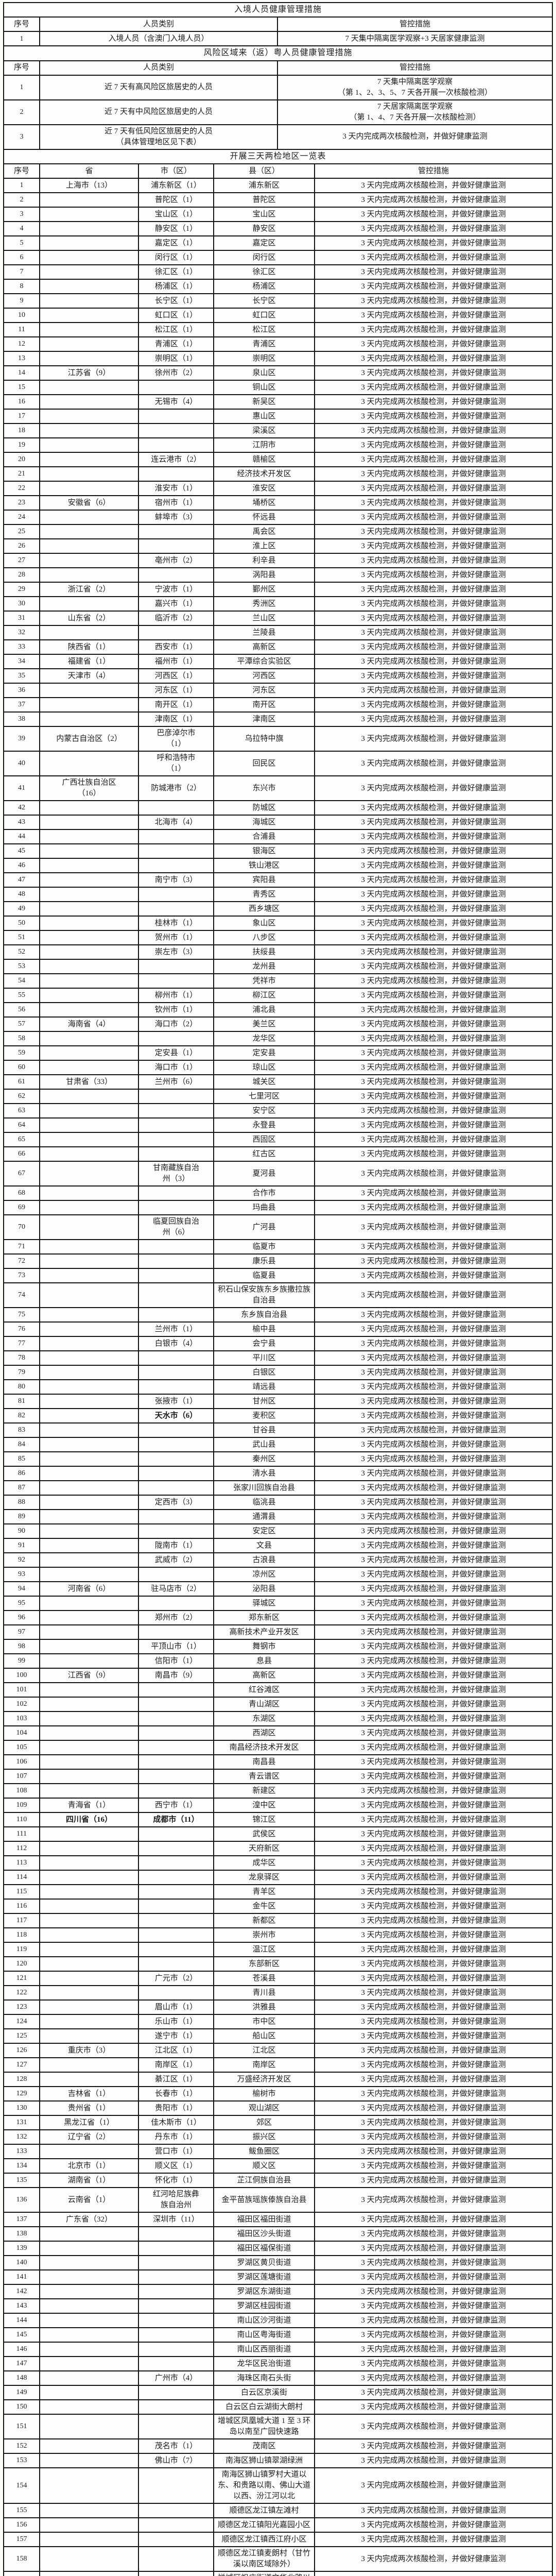 This screenshot has height=2576, width=556. Describe the element at coordinates (176, 2166) in the screenshot. I see `cell-city: 顺义区（1）` at that location.